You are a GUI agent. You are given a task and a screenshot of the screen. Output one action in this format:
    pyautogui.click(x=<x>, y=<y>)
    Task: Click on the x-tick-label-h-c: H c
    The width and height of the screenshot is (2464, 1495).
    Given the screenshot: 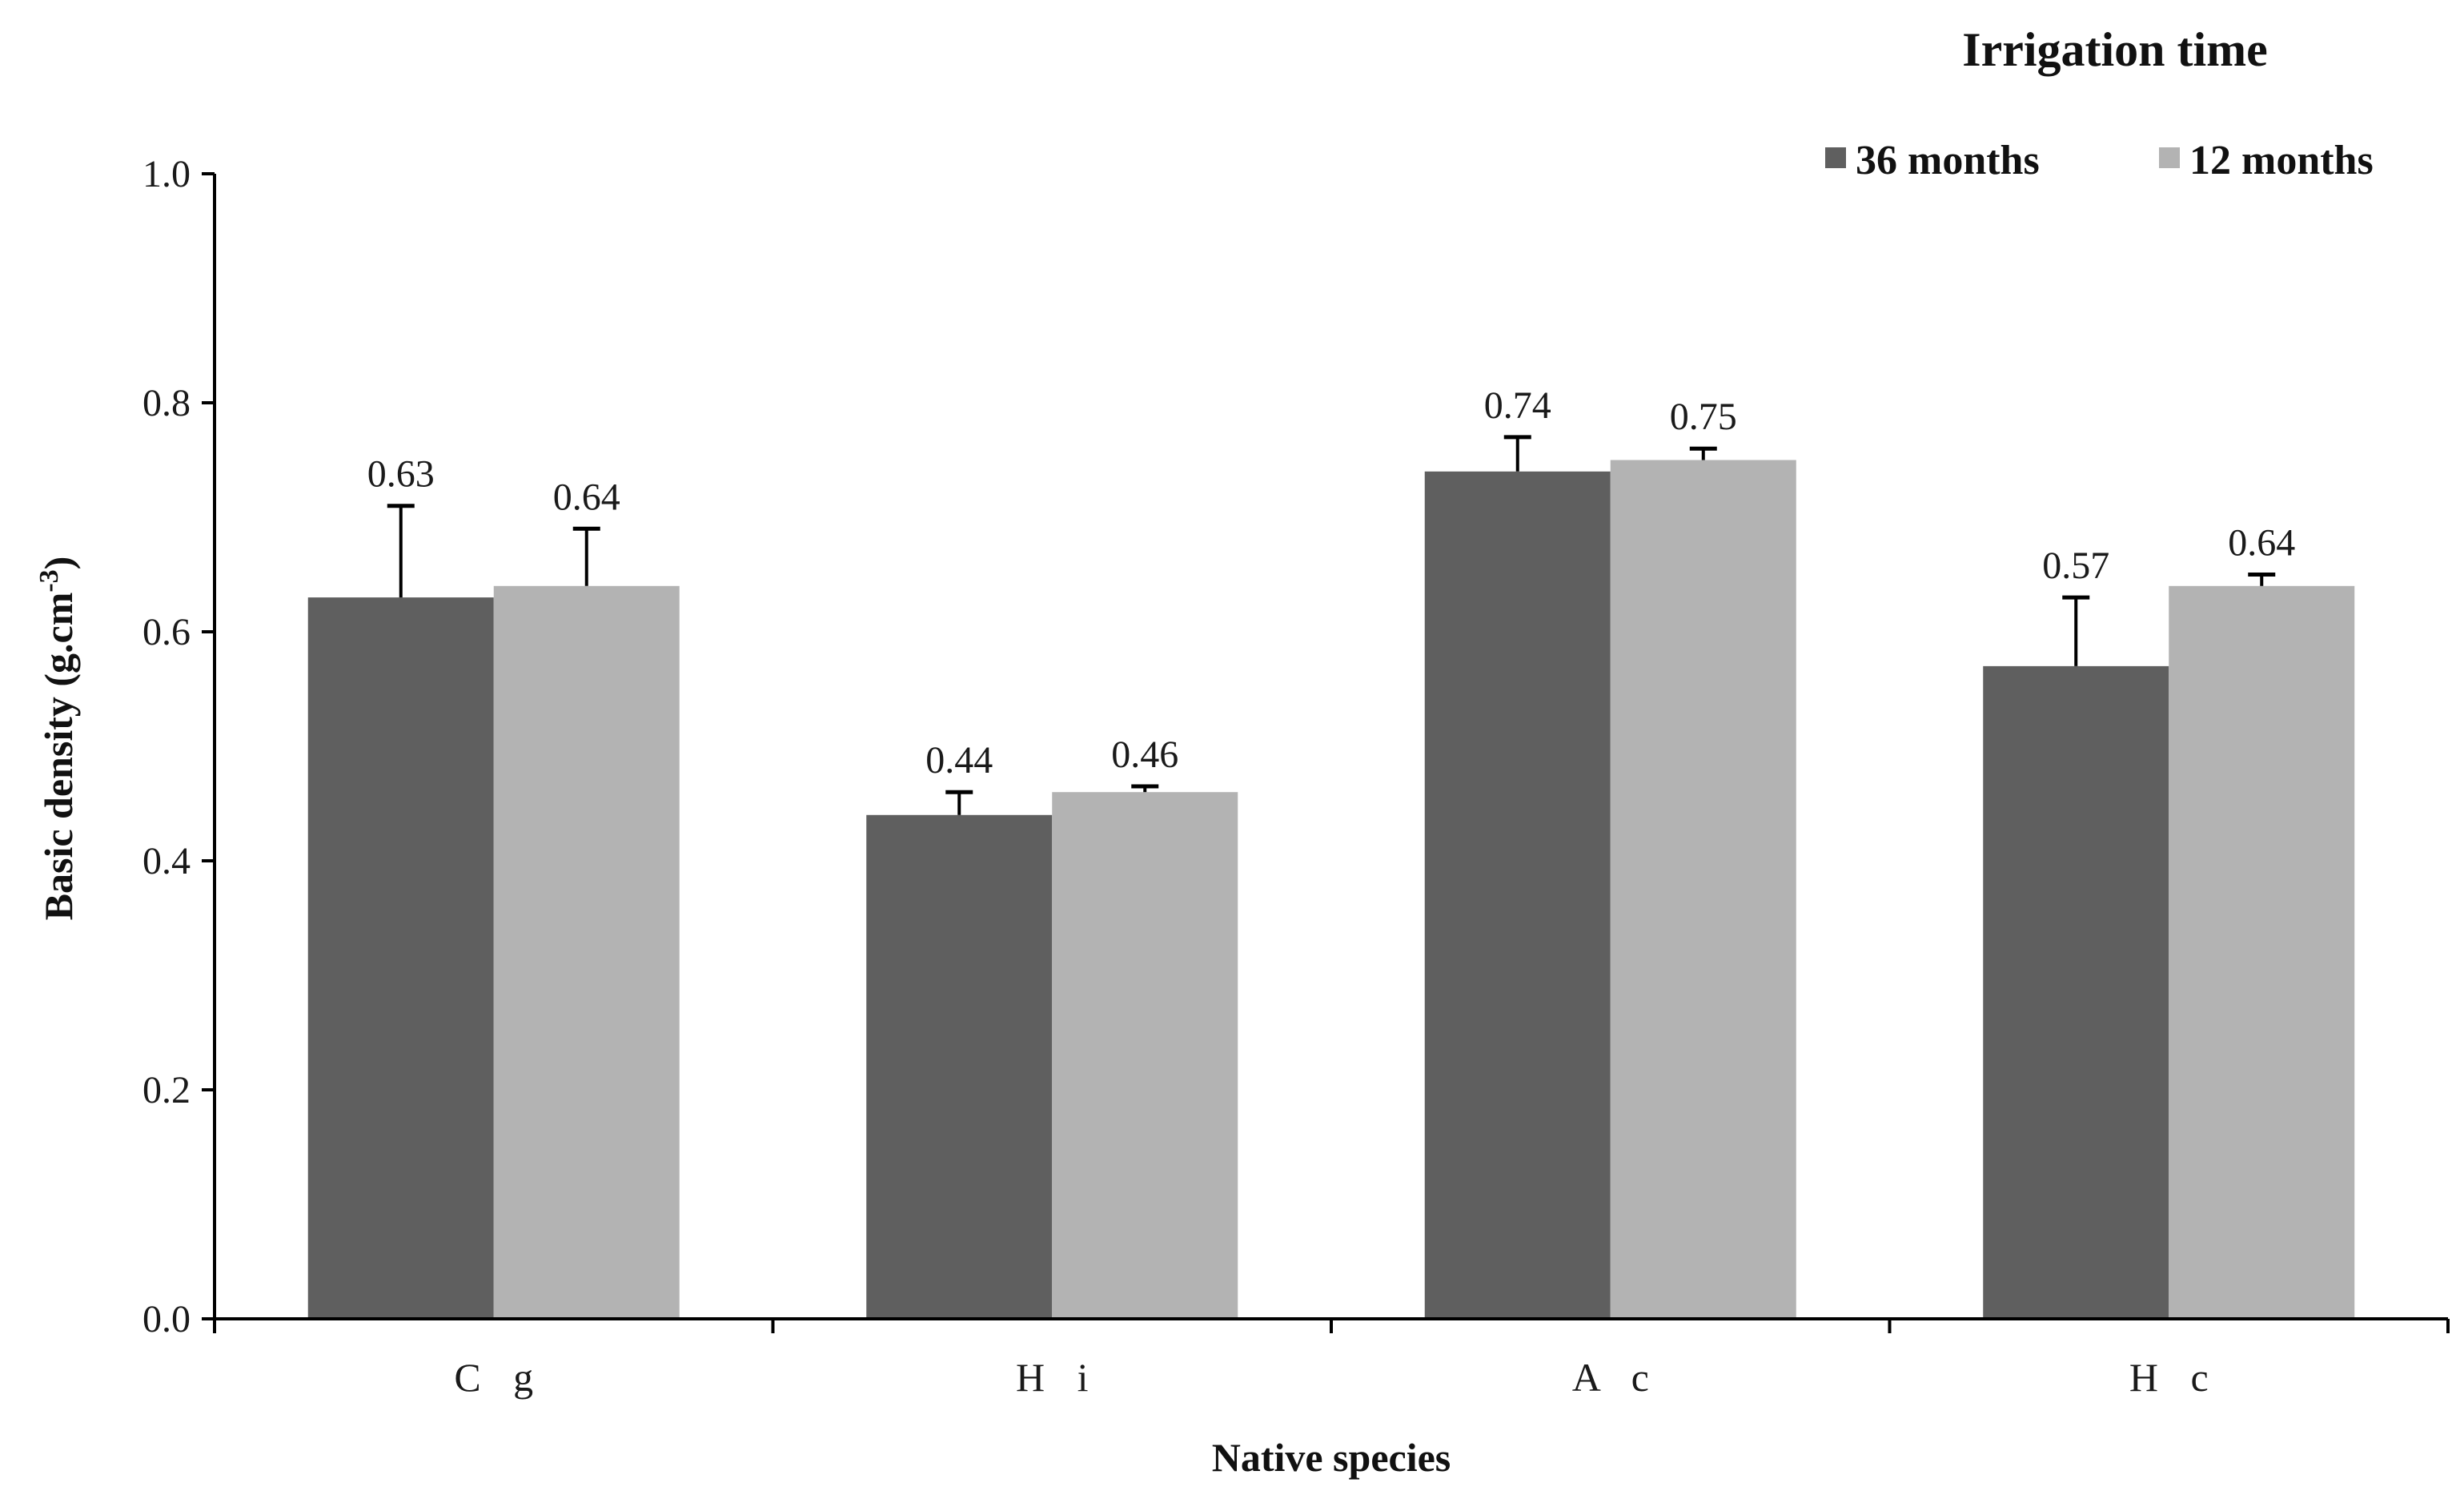 What is the action you would take?
    pyautogui.click(x=2174, y=1378)
    